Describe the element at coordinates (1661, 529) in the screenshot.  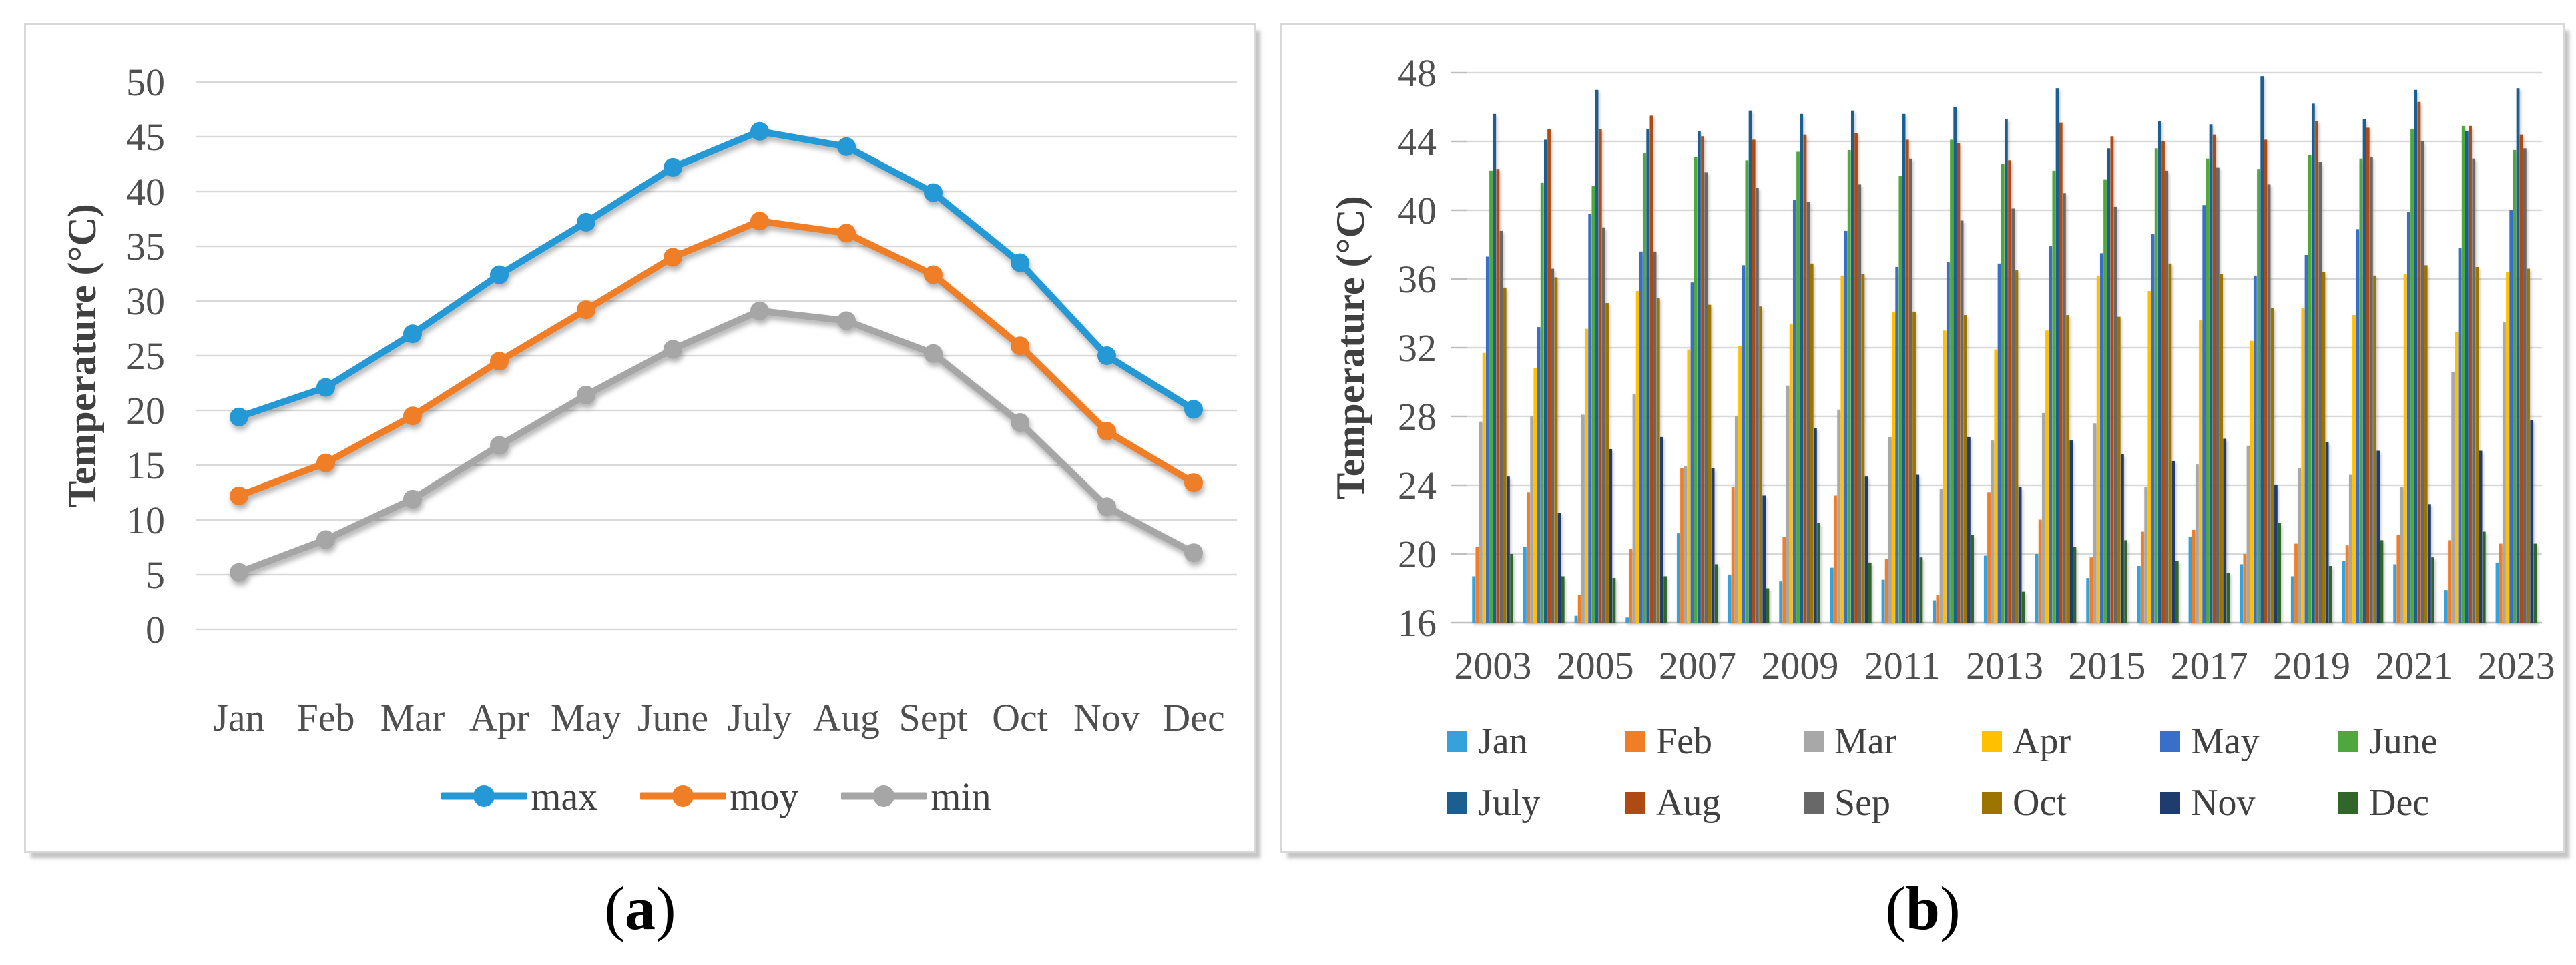
I see `bar-Nov-2006` at that location.